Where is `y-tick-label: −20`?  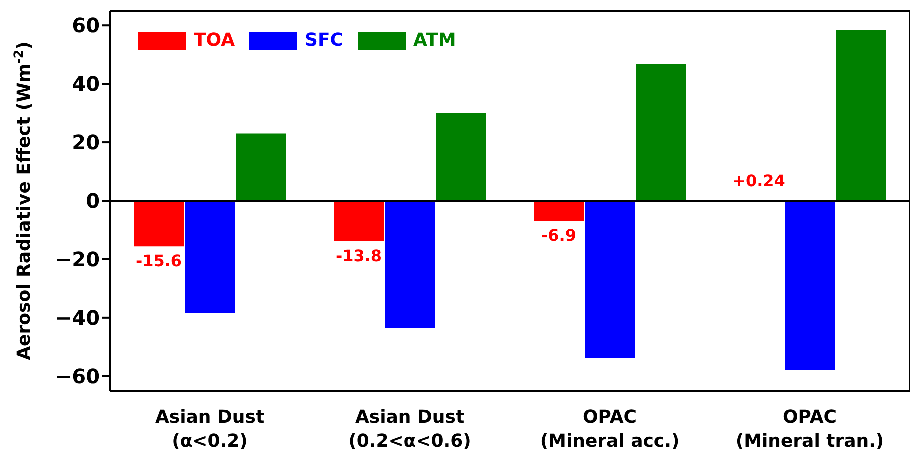 y-tick-label: −20 is located at coordinates (77, 260).